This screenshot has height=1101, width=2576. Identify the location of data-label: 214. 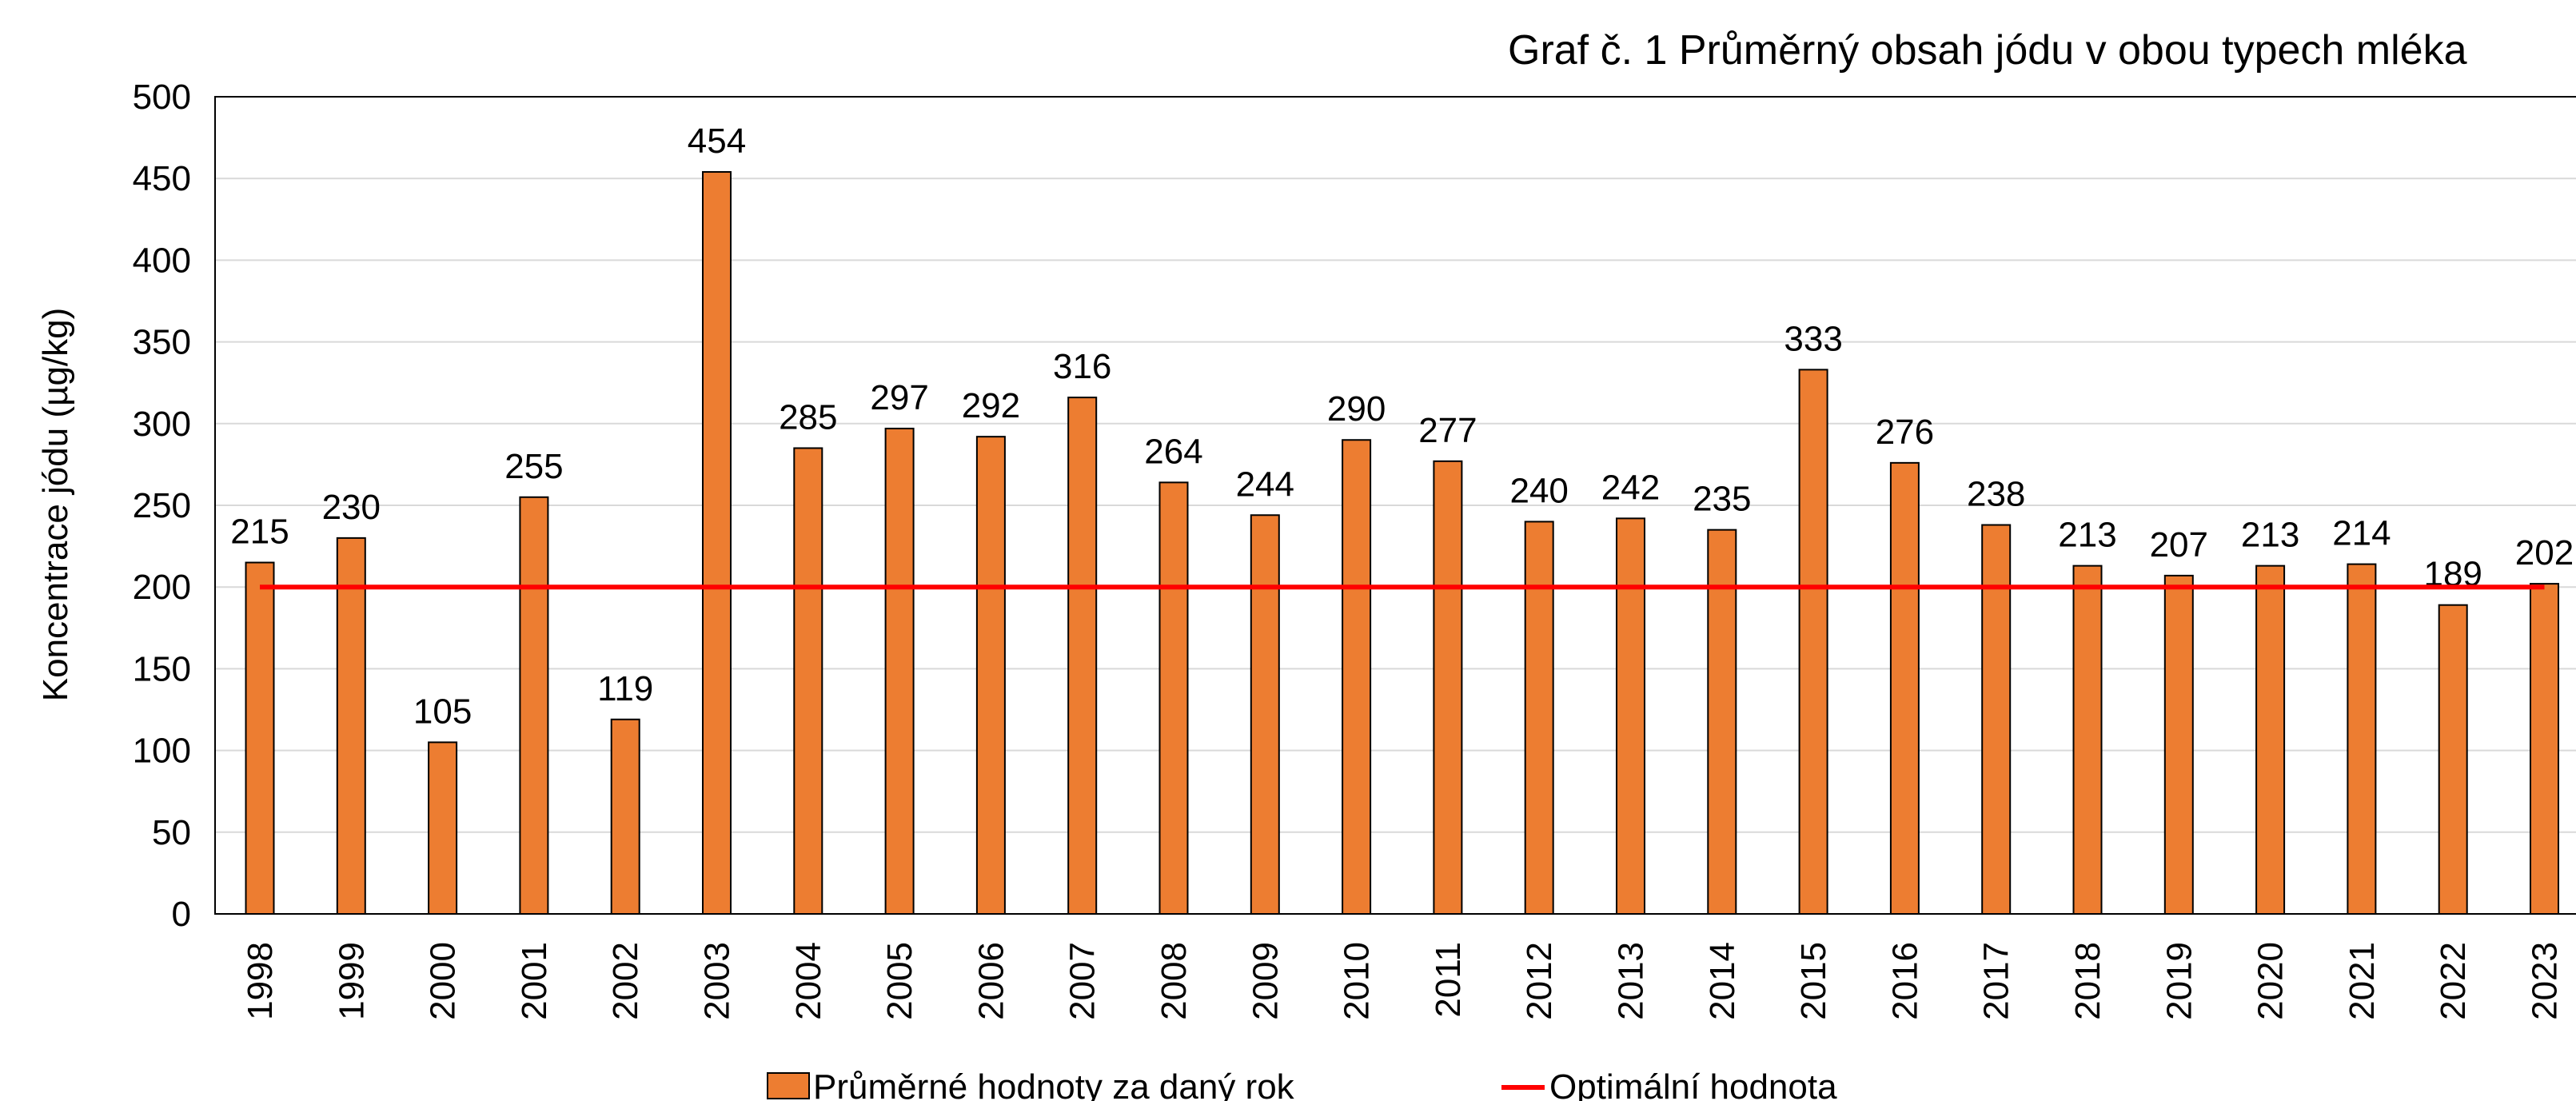
(2361, 533).